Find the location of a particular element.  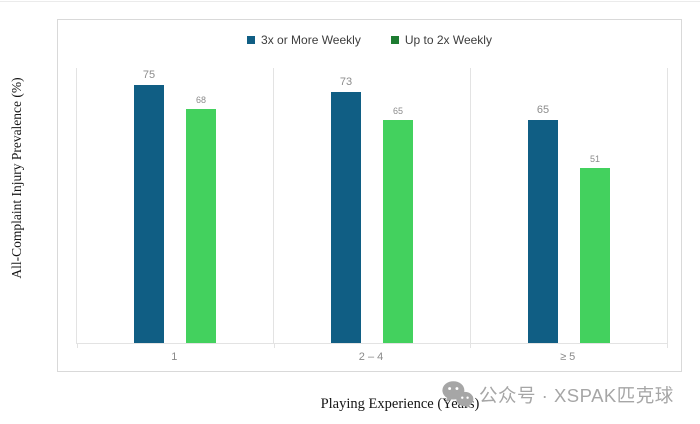

bar-wrap: 51 is located at coordinates (595, 205).